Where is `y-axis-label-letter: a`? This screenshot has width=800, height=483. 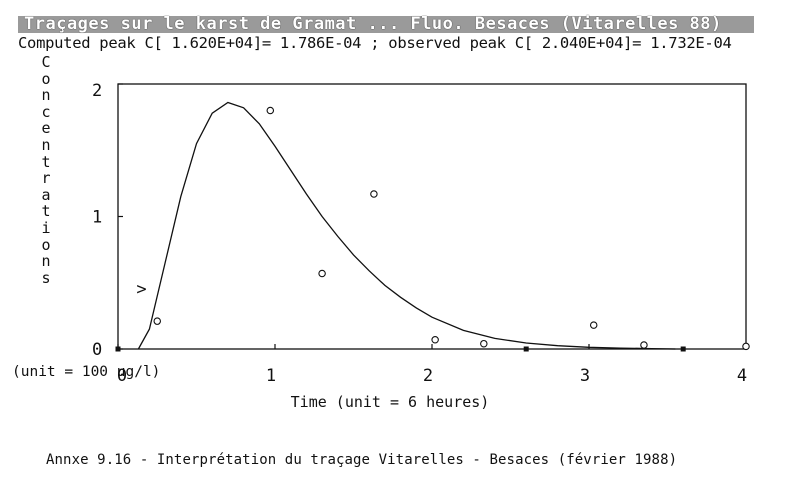
y-axis-label-letter: a is located at coordinates (46, 194).